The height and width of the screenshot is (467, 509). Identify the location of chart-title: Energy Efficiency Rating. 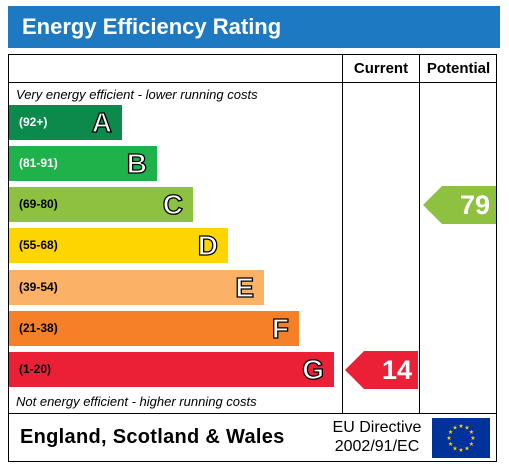
(152, 26).